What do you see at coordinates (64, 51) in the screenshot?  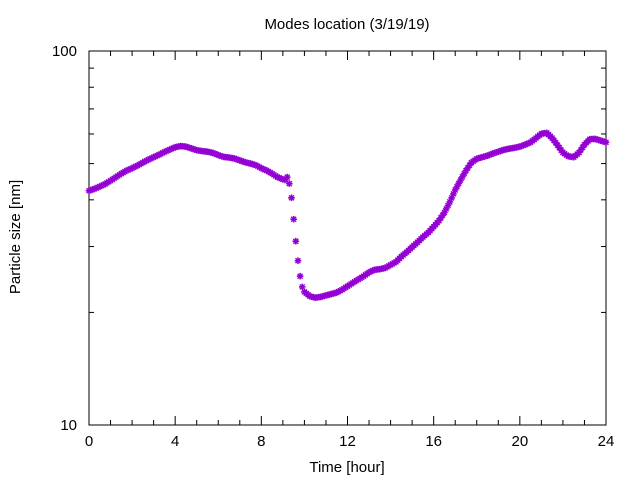 I see `y-tick-label: 100` at bounding box center [64, 51].